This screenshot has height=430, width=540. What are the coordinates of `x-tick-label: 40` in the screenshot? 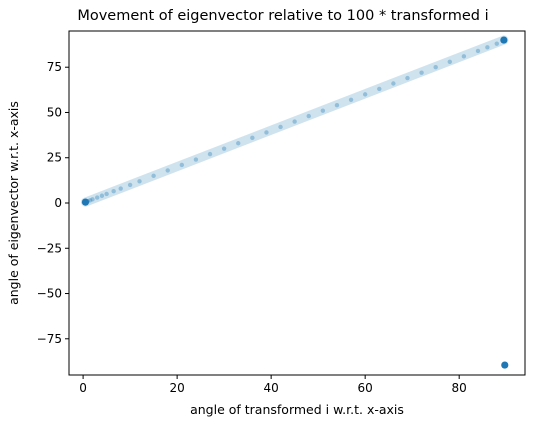 It's located at (271, 388).